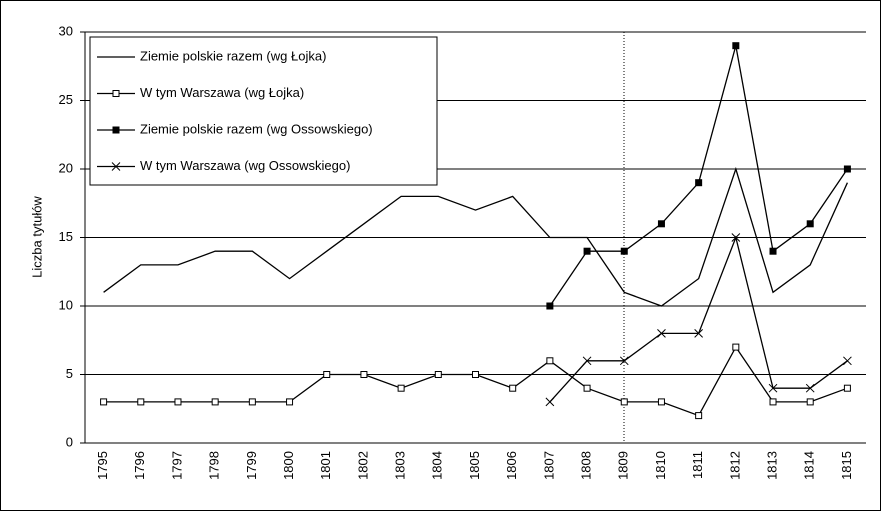  I want to click on x-tick-label: 1805, so click(474, 465).